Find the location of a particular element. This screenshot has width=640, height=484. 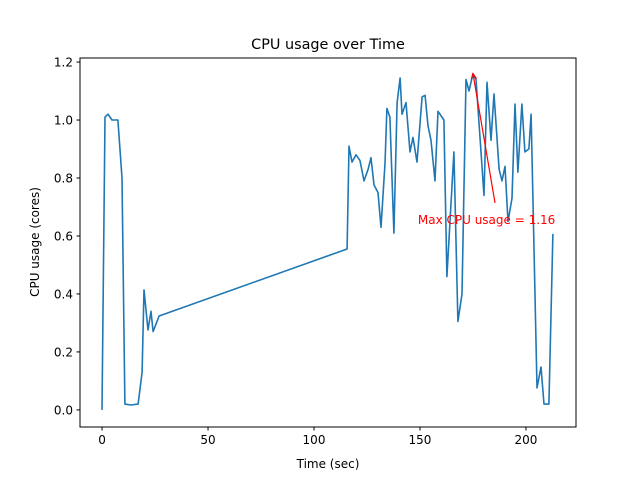

x-tick-label: 50 is located at coordinates (207, 440).